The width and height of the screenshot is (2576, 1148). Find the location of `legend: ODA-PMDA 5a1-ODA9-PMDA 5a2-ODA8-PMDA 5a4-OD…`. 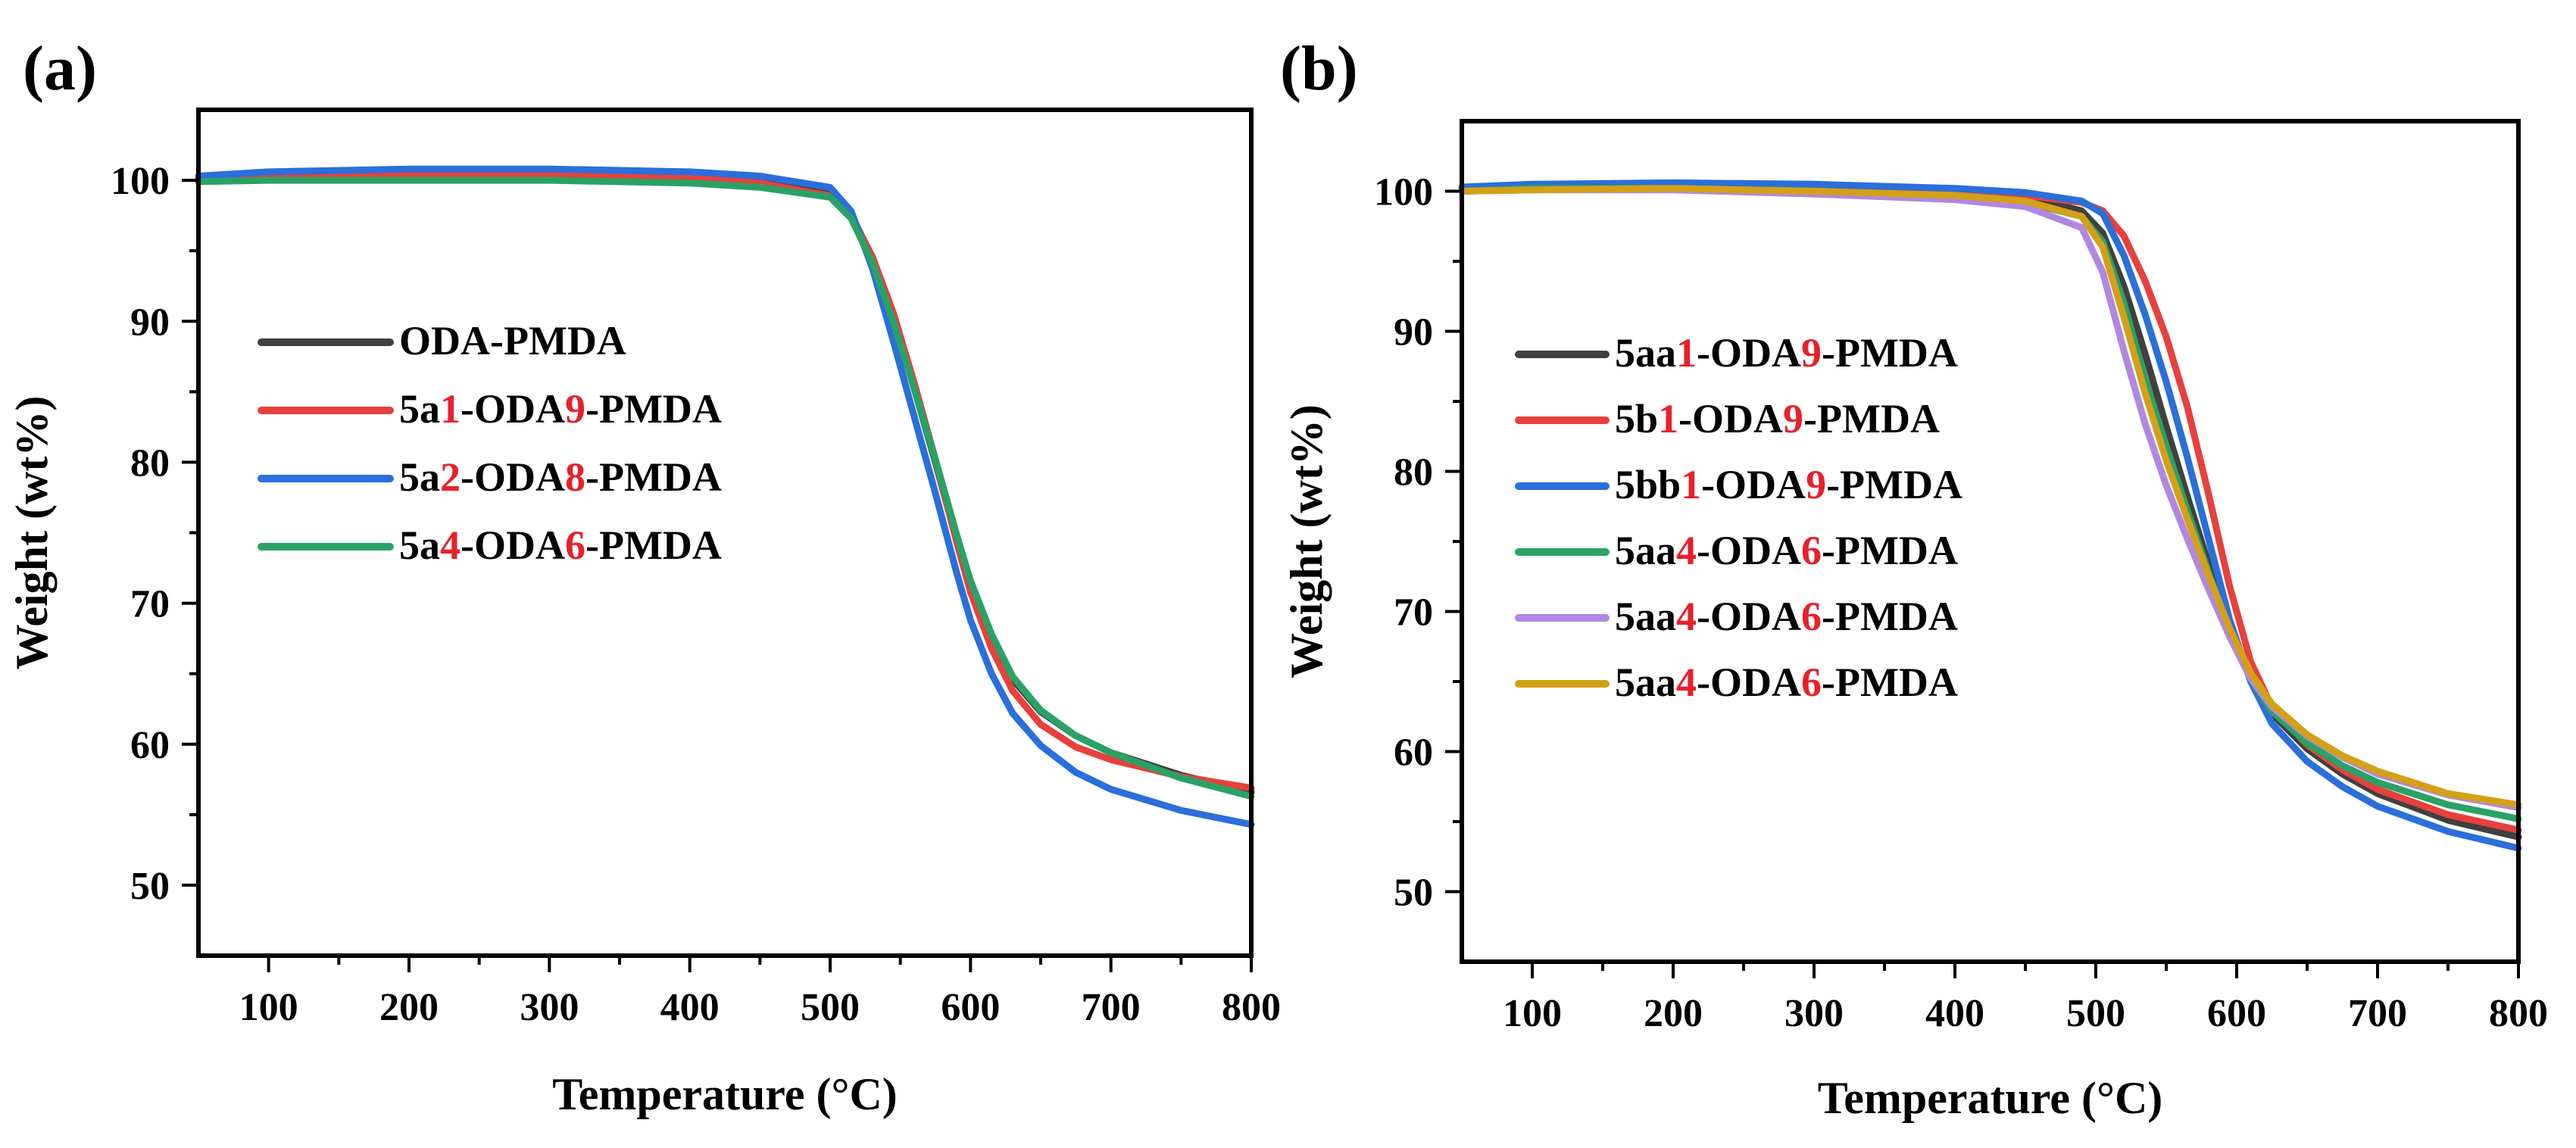

legend: ODA-PMDA 5a1-ODA9-PMDA 5a2-ODA8-PMDA 5a4-OD… is located at coordinates (490, 443).